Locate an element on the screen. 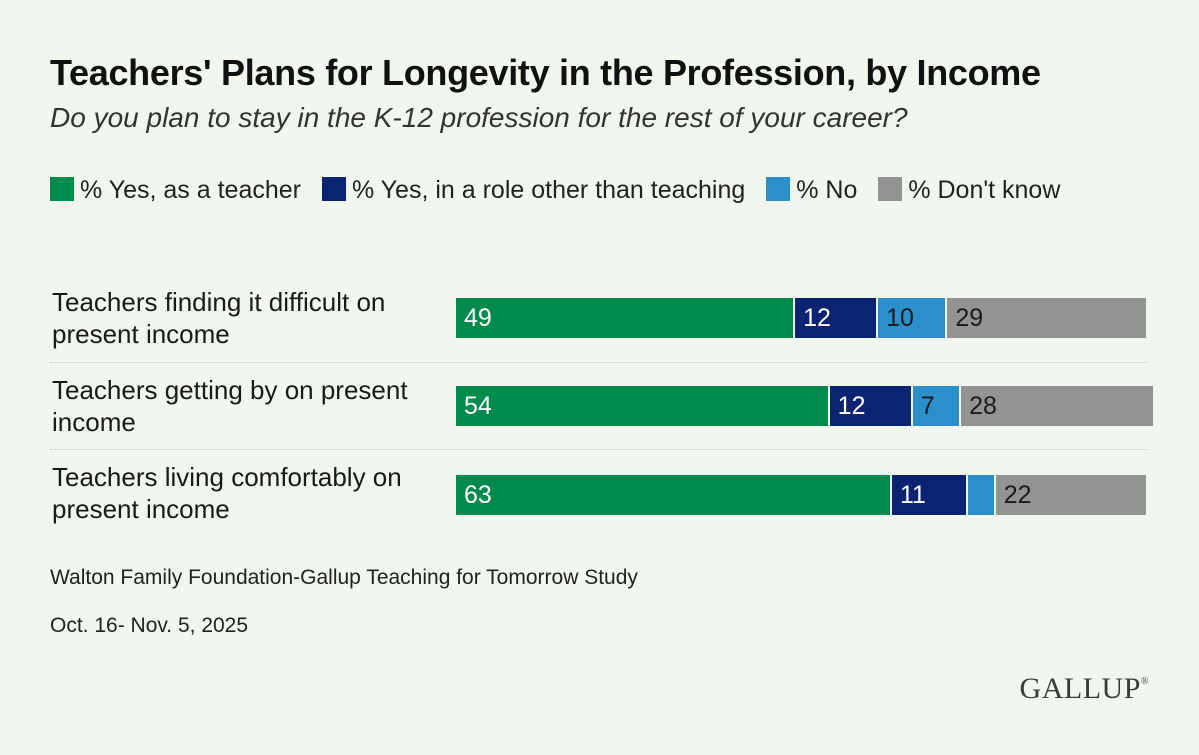 The height and width of the screenshot is (755, 1199). bar-segment-difficult-no is located at coordinates (913, 318).